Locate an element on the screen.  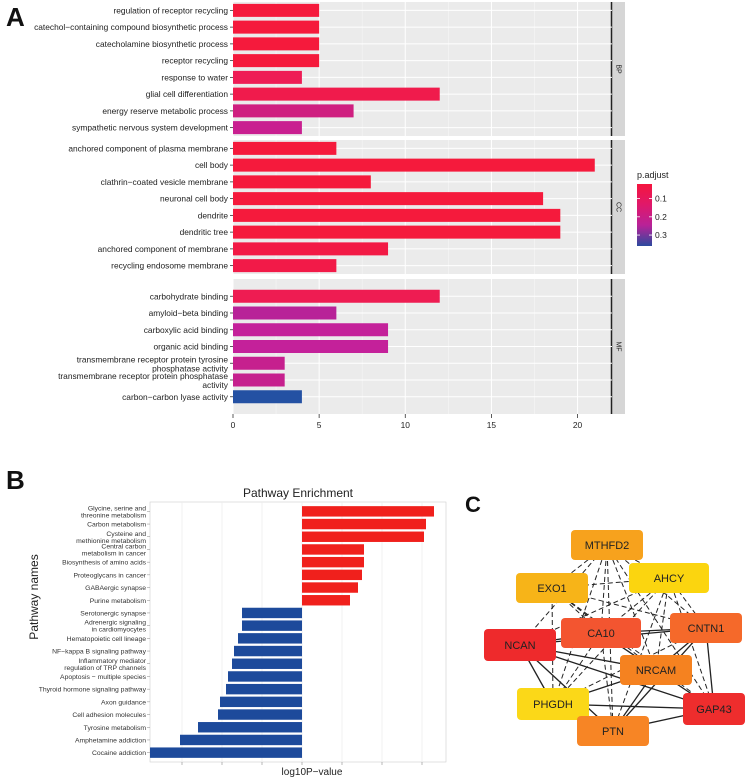
panel-a-category-label: cell body is located at coordinates (212, 165).